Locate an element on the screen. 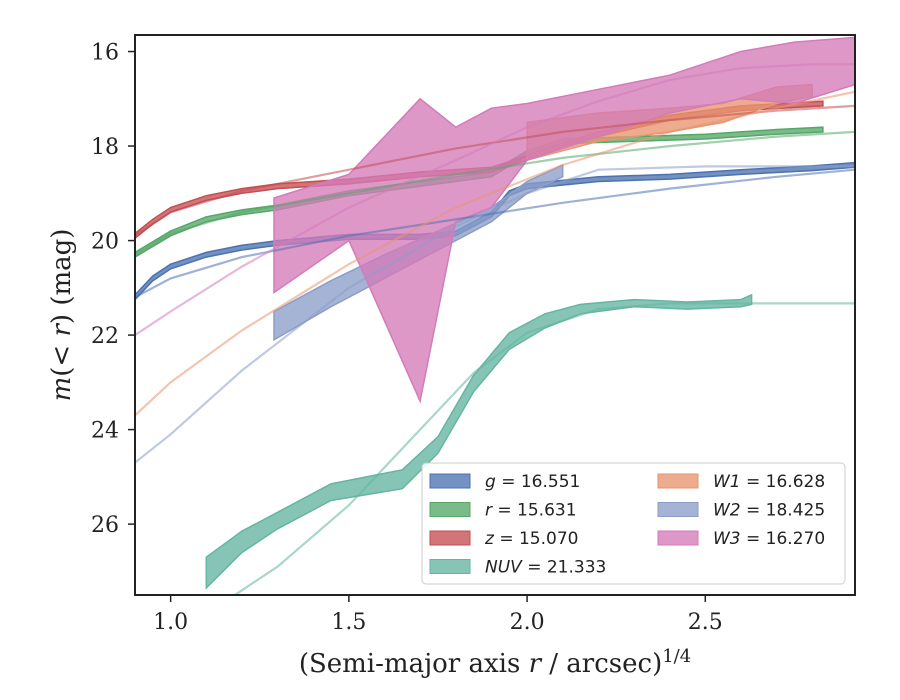 This screenshot has width=900, height=700. legend-swatch-g is located at coordinates (450, 481).